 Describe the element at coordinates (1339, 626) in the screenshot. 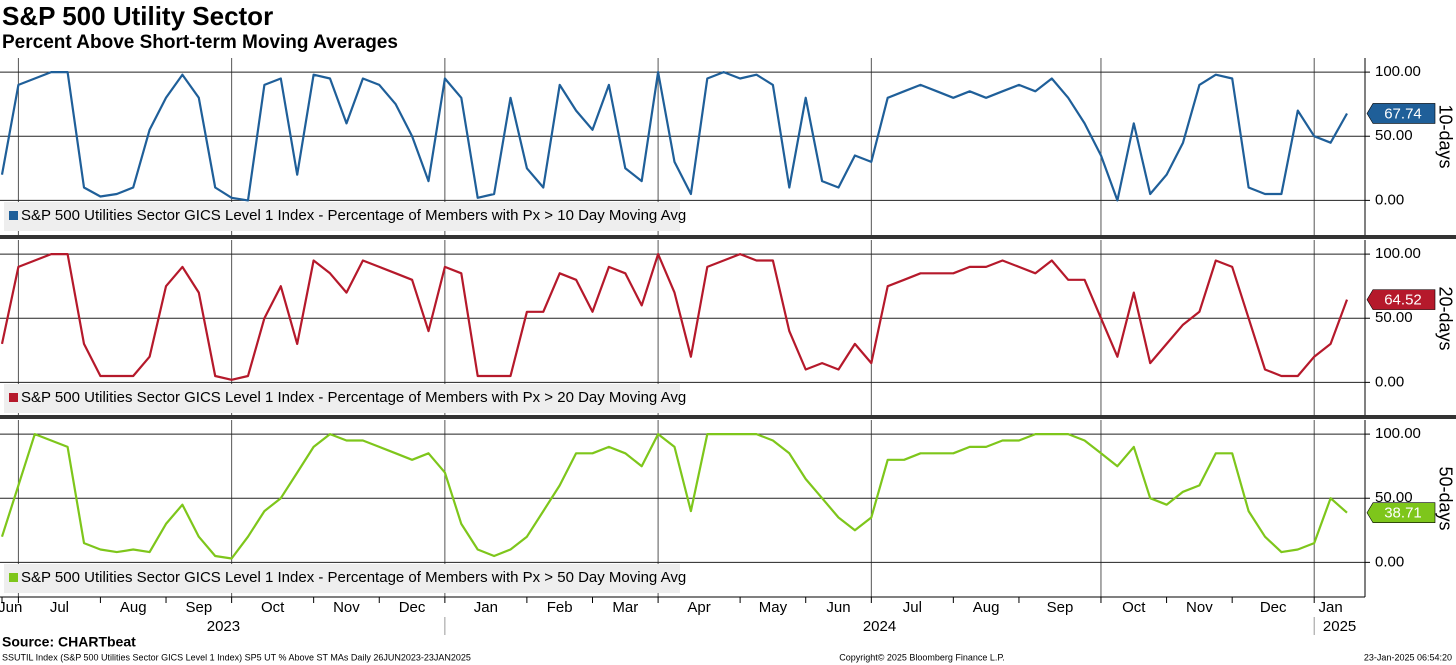

I see `year-label: 2025` at that location.